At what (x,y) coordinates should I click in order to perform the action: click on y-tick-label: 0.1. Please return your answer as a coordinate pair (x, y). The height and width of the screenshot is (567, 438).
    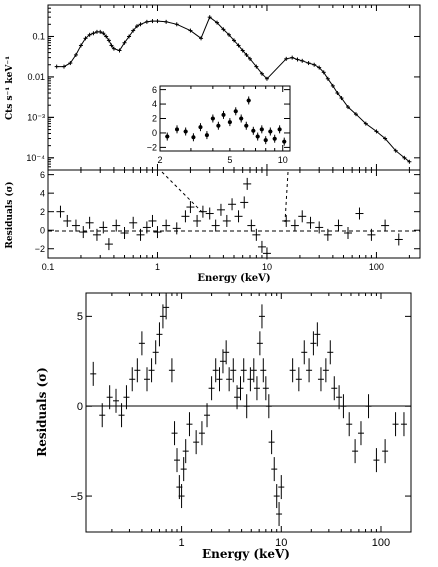
    Looking at the image, I should click on (38, 37).